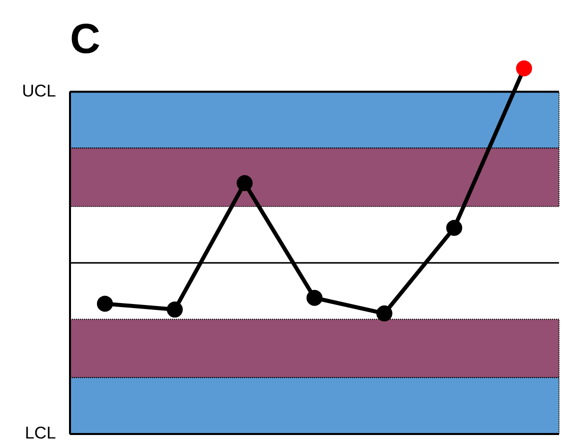  Describe the element at coordinates (85, 38) in the screenshot. I see `chart-title: C` at that location.